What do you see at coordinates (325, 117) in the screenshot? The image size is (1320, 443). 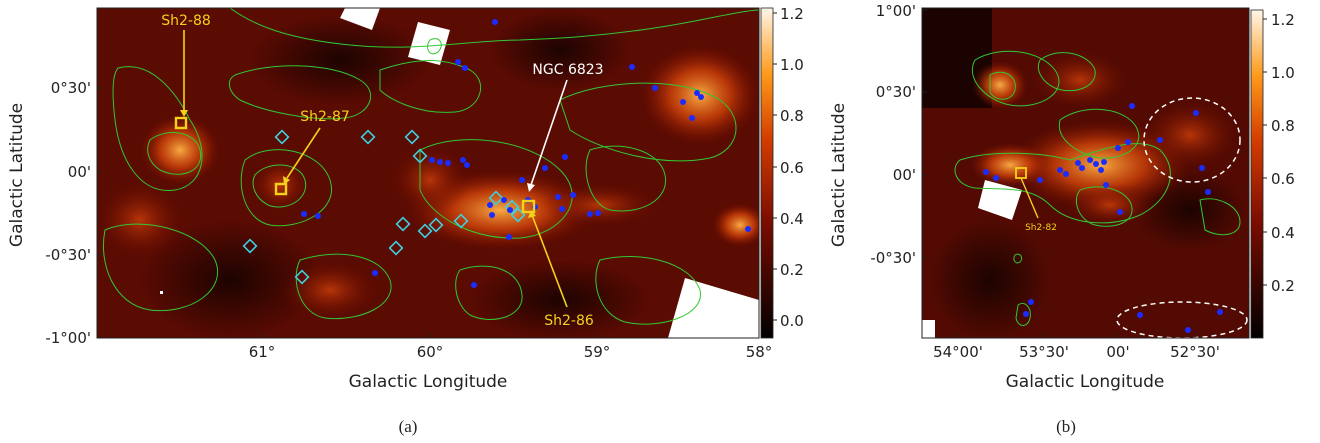 I see `label-sh2-87: Sh2-87` at bounding box center [325, 117].